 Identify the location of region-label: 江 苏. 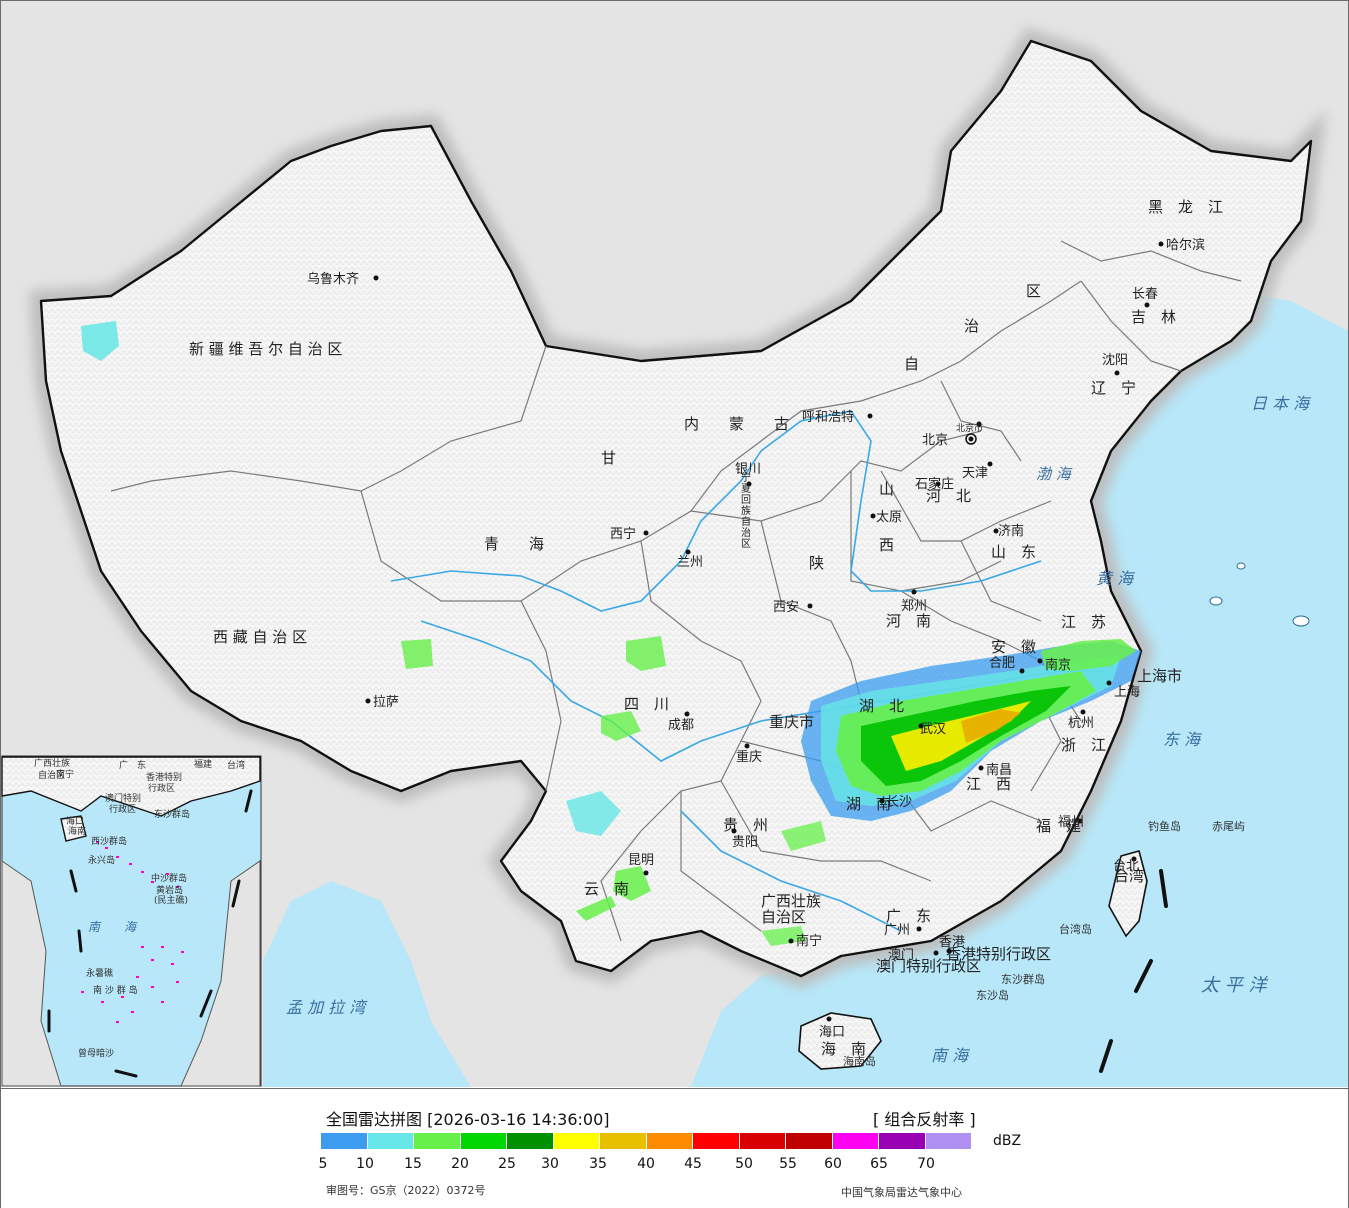
(1083, 622).